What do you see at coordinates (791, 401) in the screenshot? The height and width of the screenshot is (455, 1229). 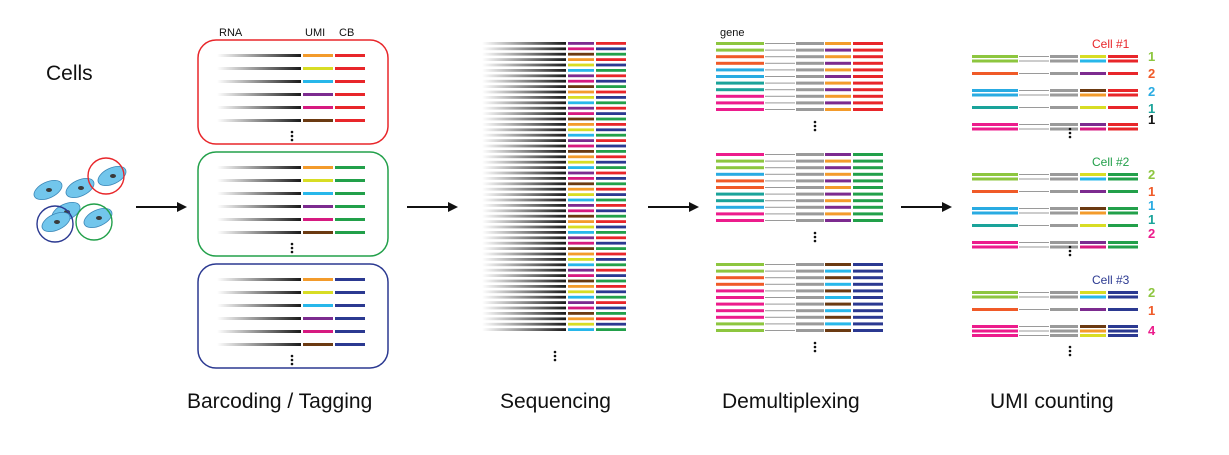 I see `demultiplexing-stage-label: Demultiplexing` at bounding box center [791, 401].